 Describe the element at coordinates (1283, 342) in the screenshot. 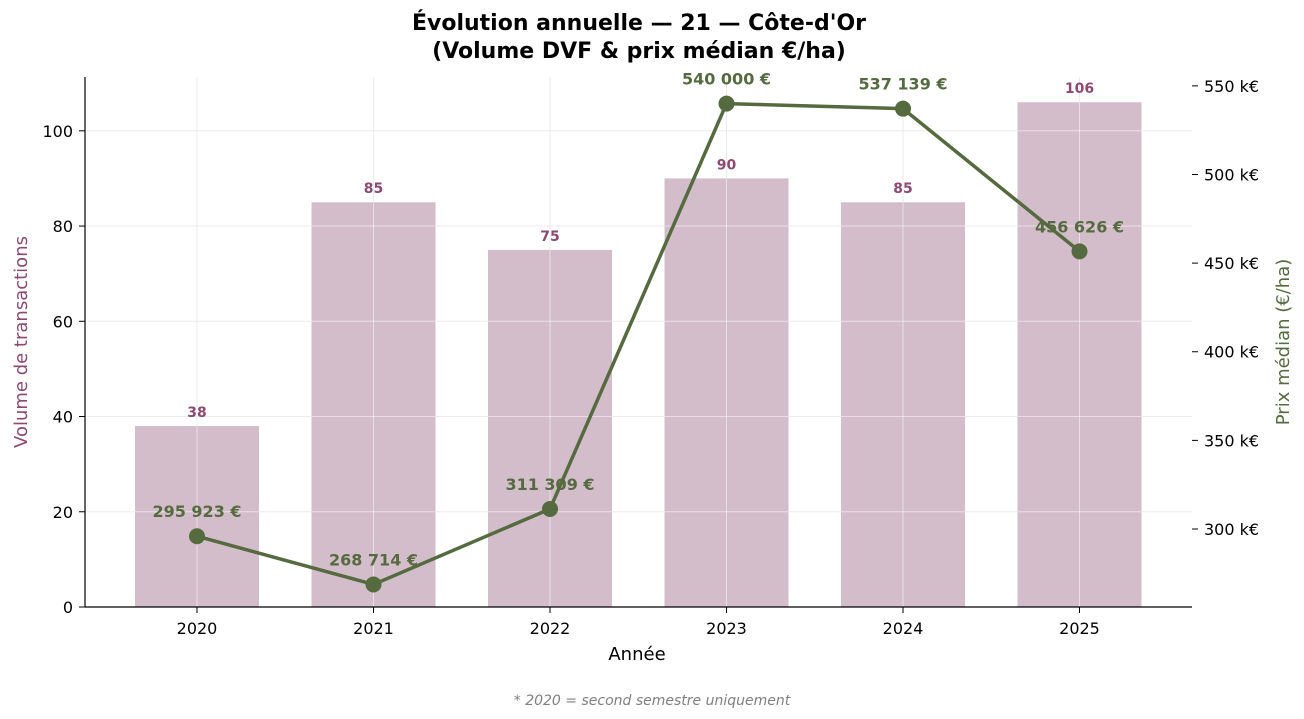

I see `y-axis-right-label: Prix médian (€/ha)` at that location.